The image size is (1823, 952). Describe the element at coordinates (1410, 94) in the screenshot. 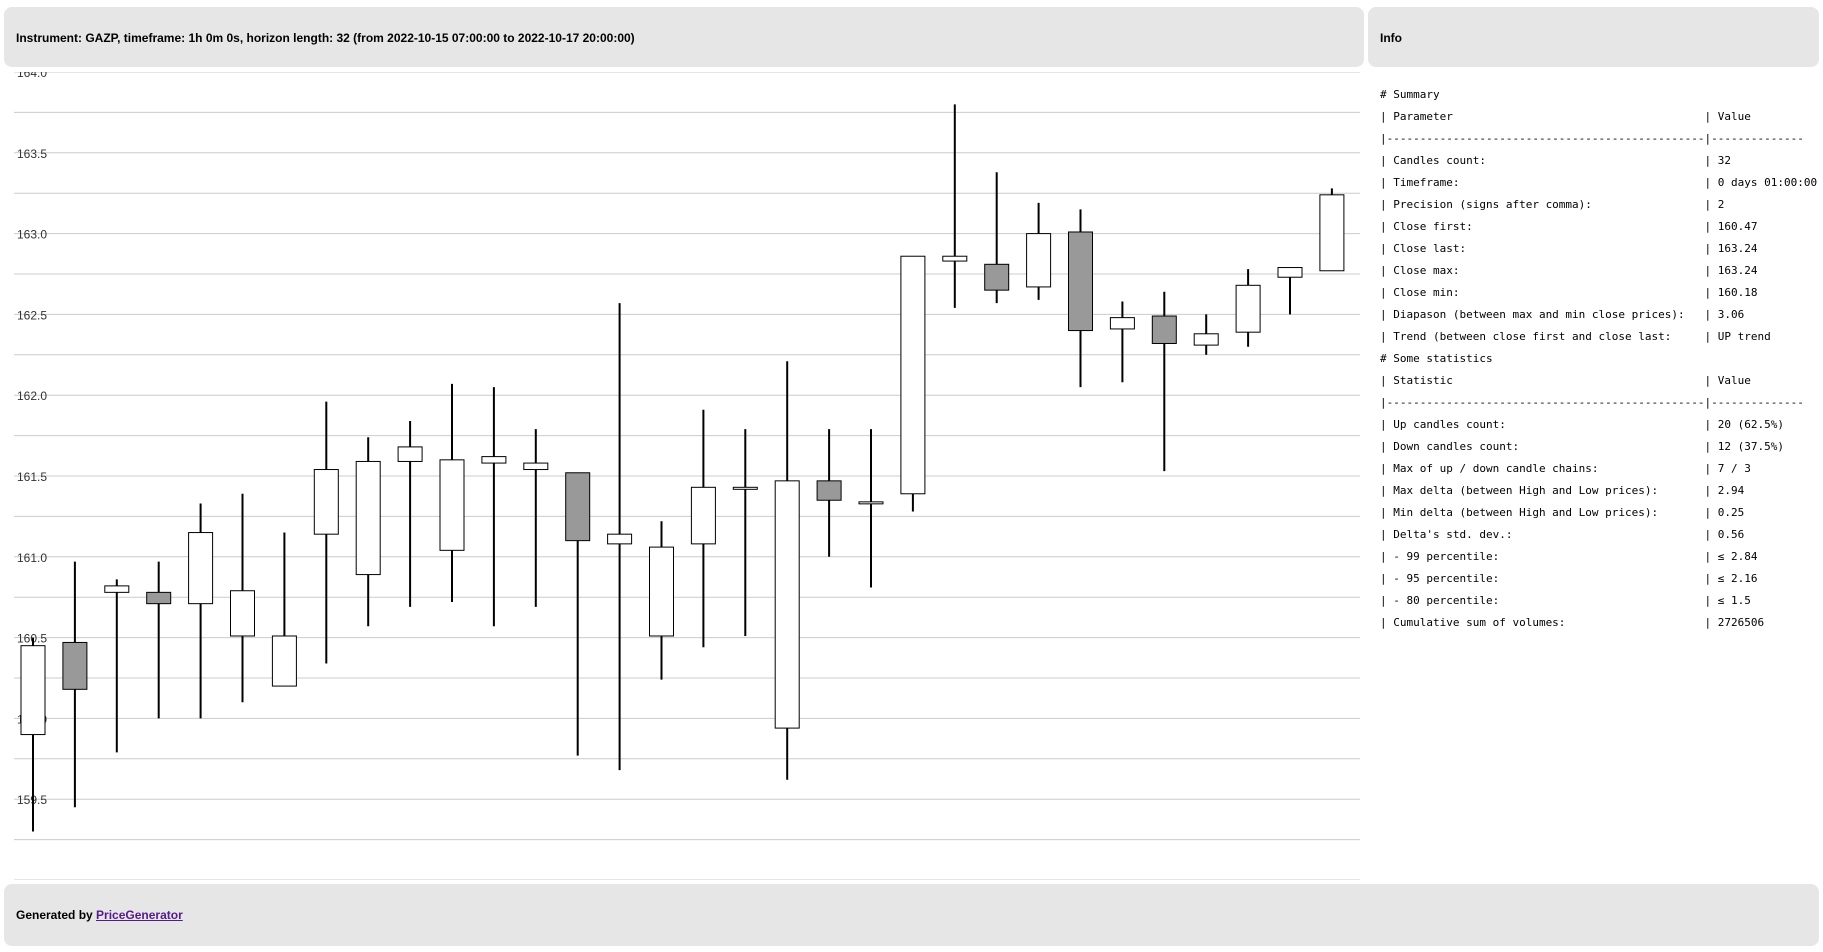

I see `info-line: # Summary` at that location.